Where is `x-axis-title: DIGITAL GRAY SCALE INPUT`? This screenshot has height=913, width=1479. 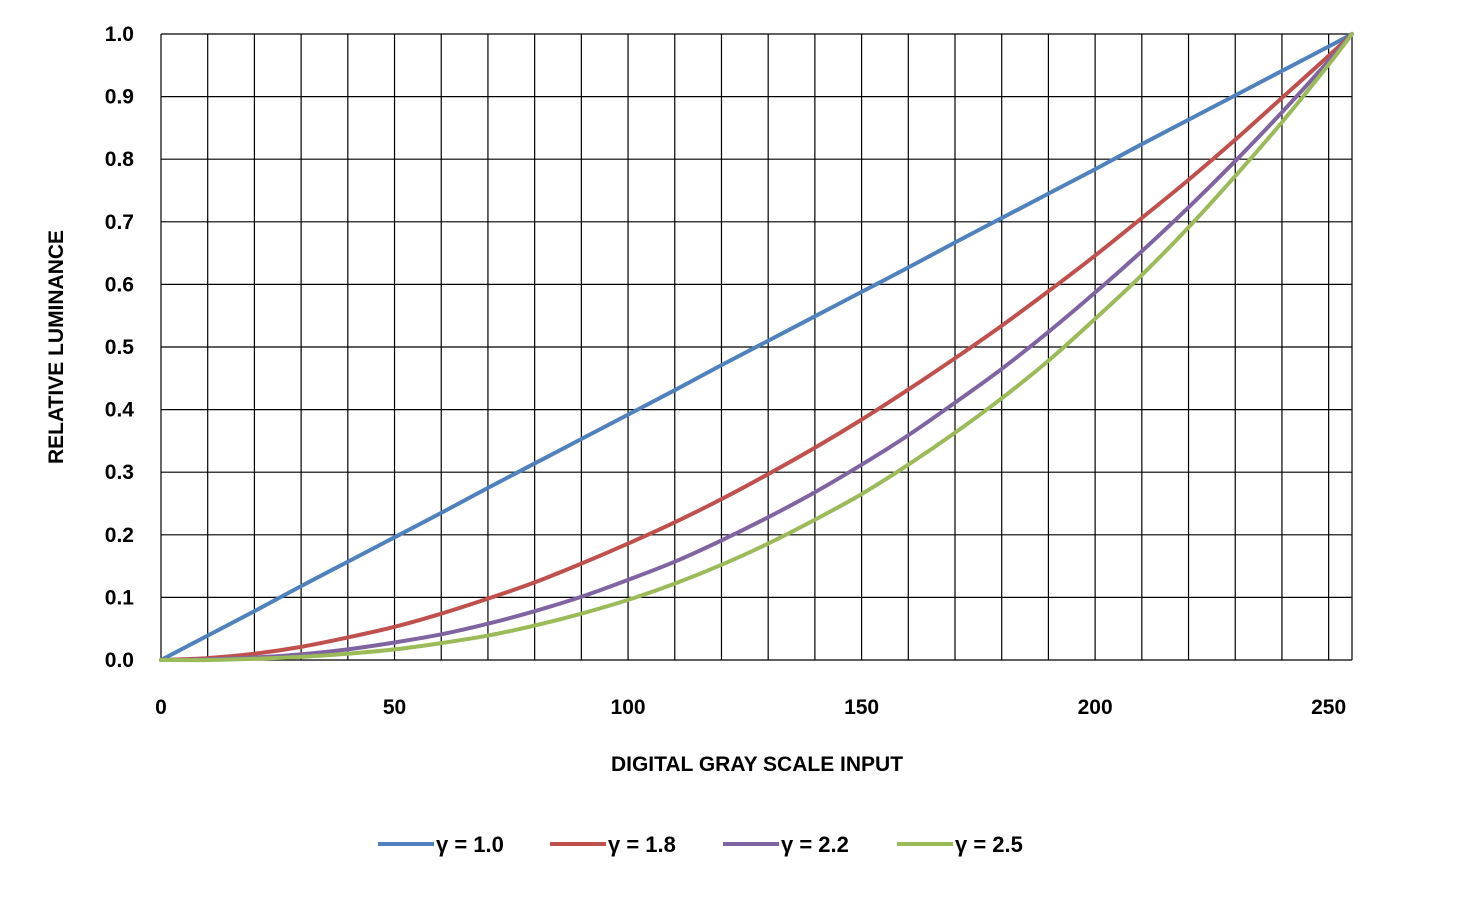 x-axis-title: DIGITAL GRAY SCALE INPUT is located at coordinates (757, 764).